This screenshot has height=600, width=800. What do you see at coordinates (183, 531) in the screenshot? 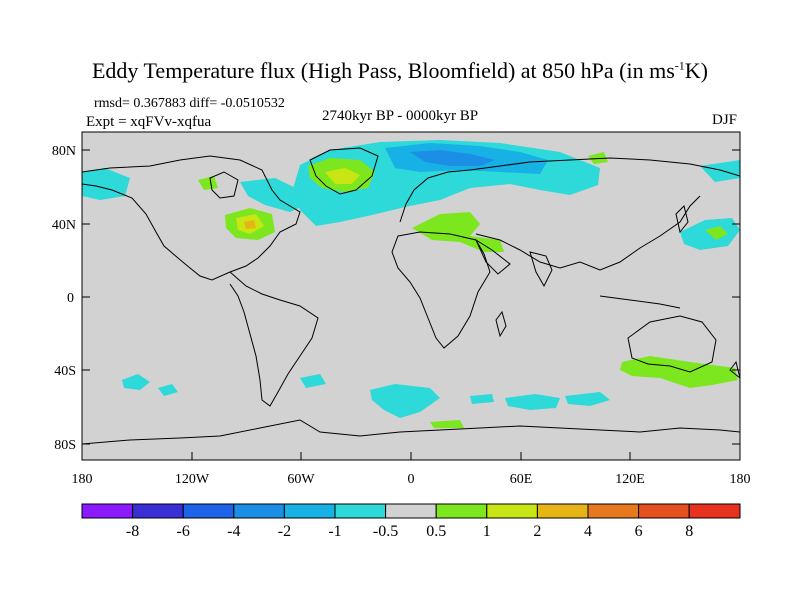
I see `colorbar-label: -6` at bounding box center [183, 531].